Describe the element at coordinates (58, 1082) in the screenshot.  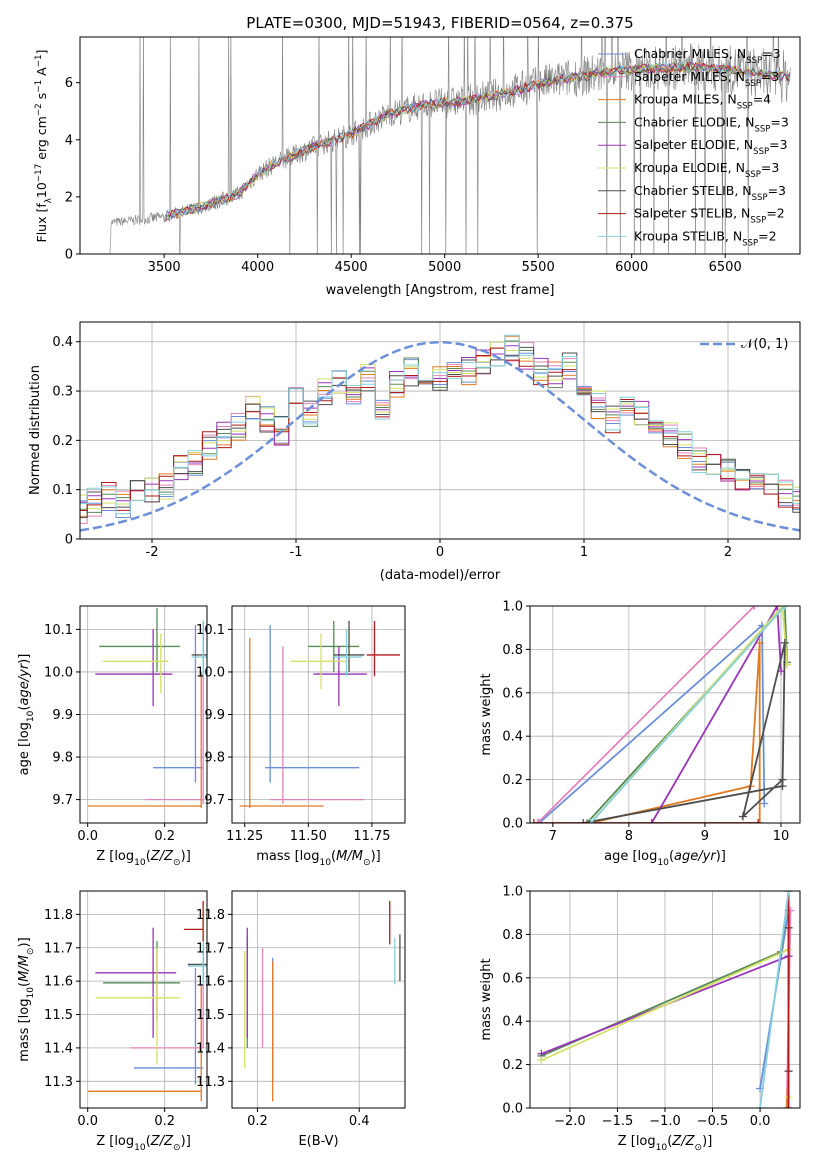
I see `y-tick-label: 11.3` at that location.